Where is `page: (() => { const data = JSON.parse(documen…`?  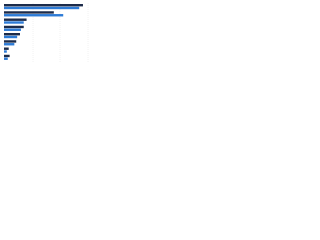
page: (() => { const data = JSON.parse(documen… is located at coordinates (50, 35).